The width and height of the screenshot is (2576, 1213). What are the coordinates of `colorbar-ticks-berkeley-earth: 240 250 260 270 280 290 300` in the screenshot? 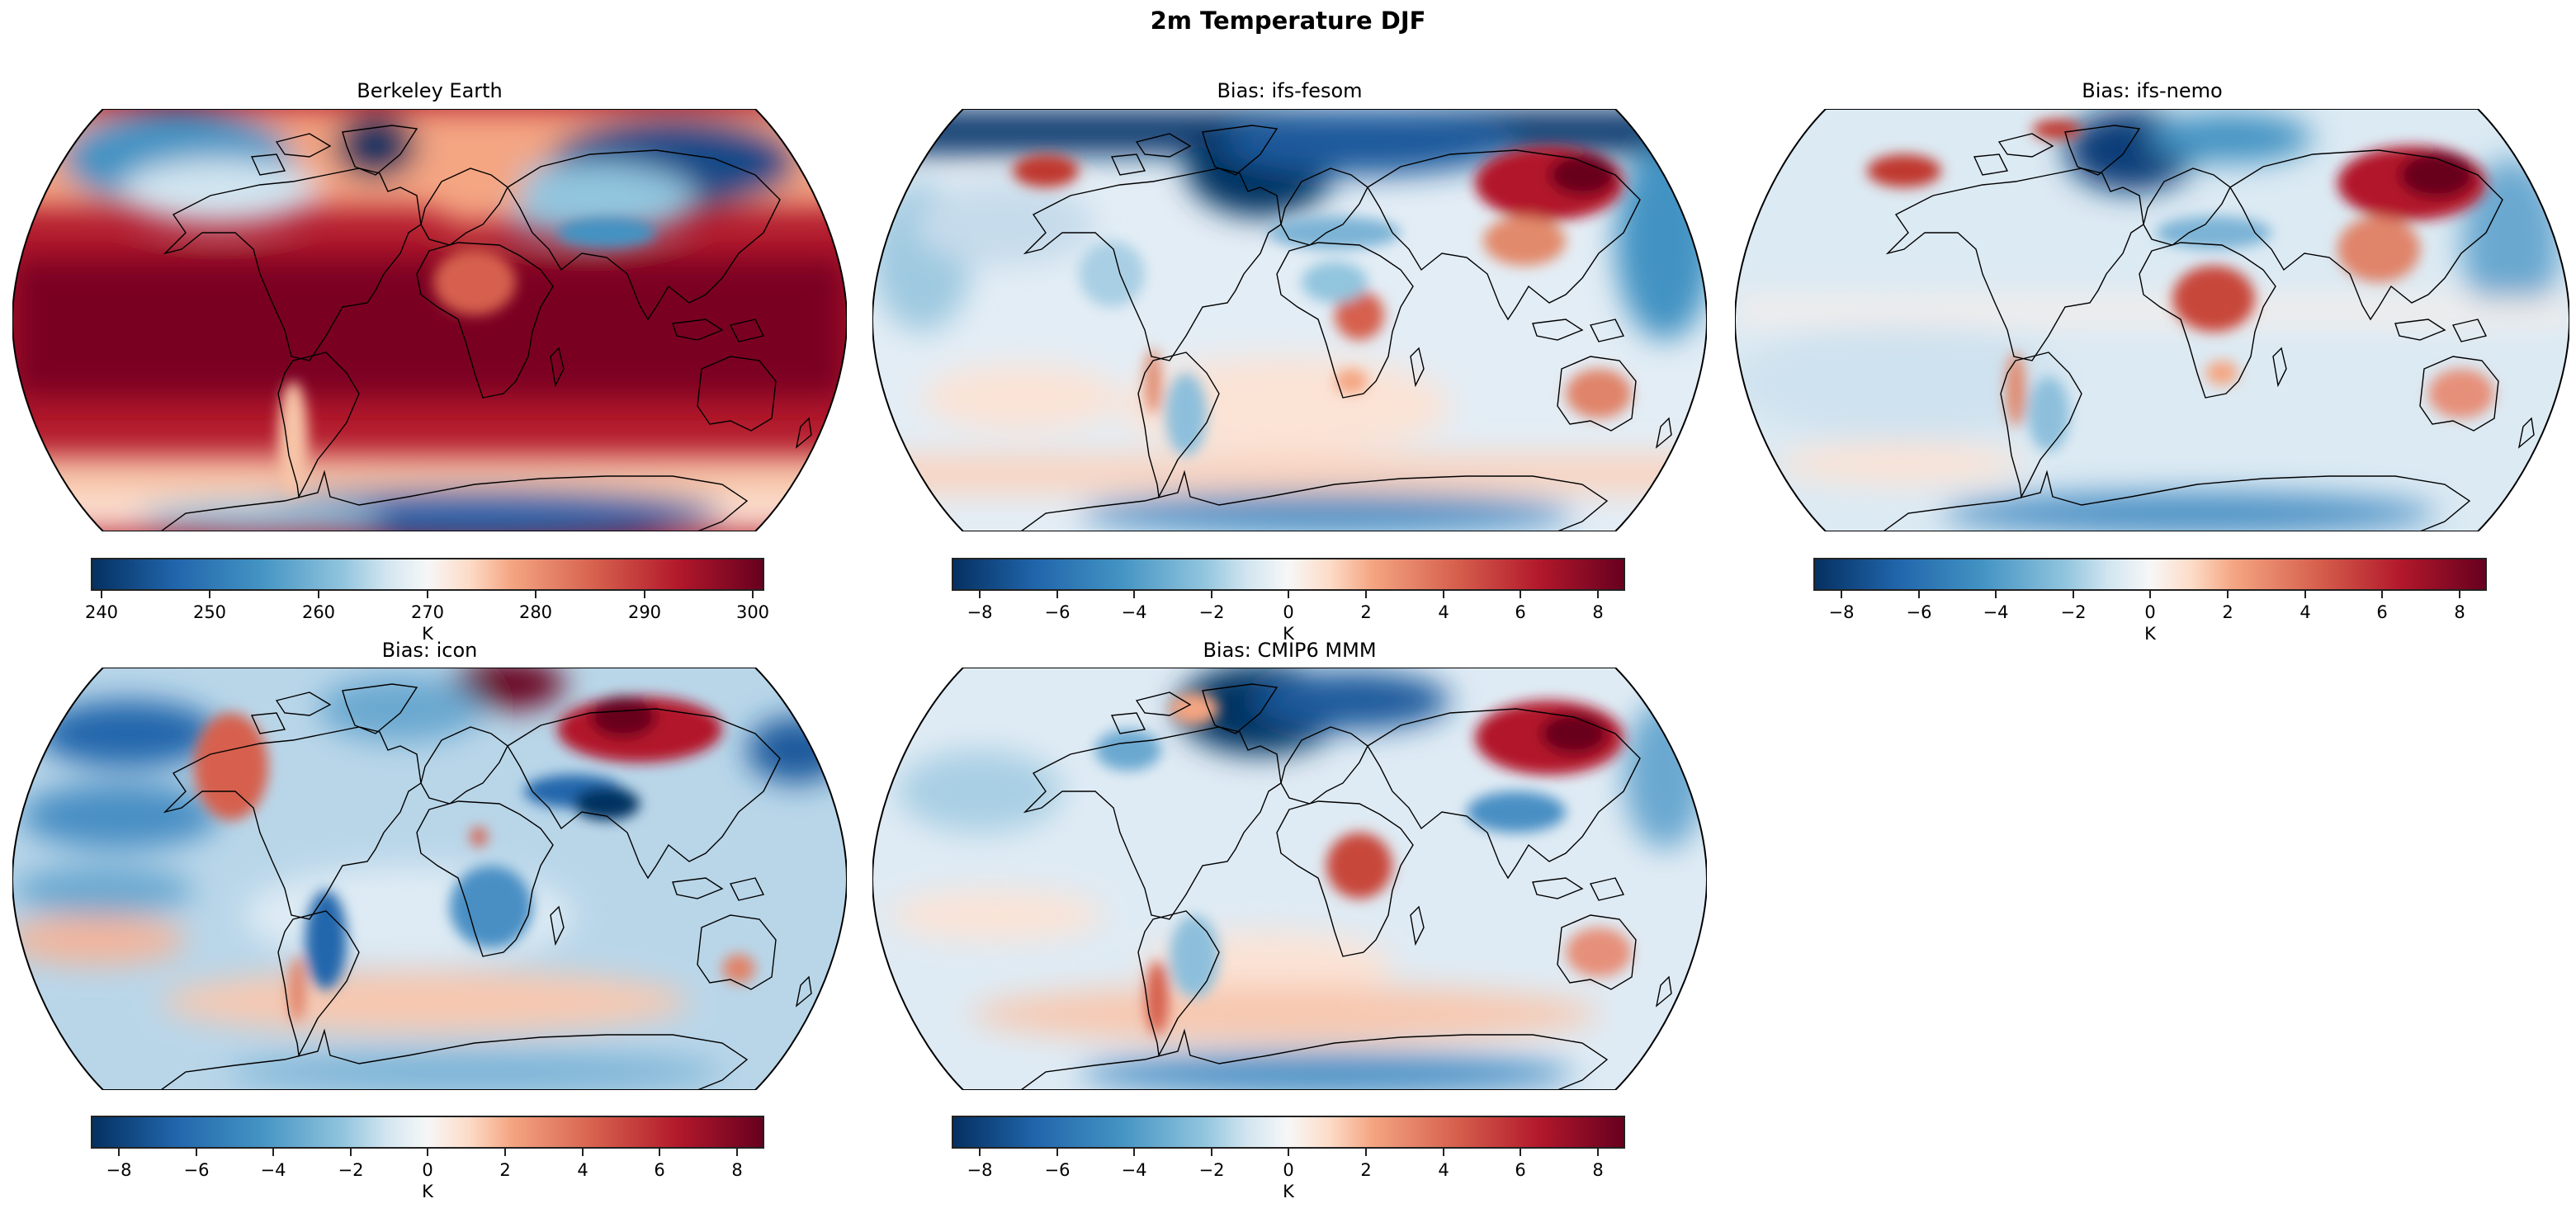 It's located at (427, 615).